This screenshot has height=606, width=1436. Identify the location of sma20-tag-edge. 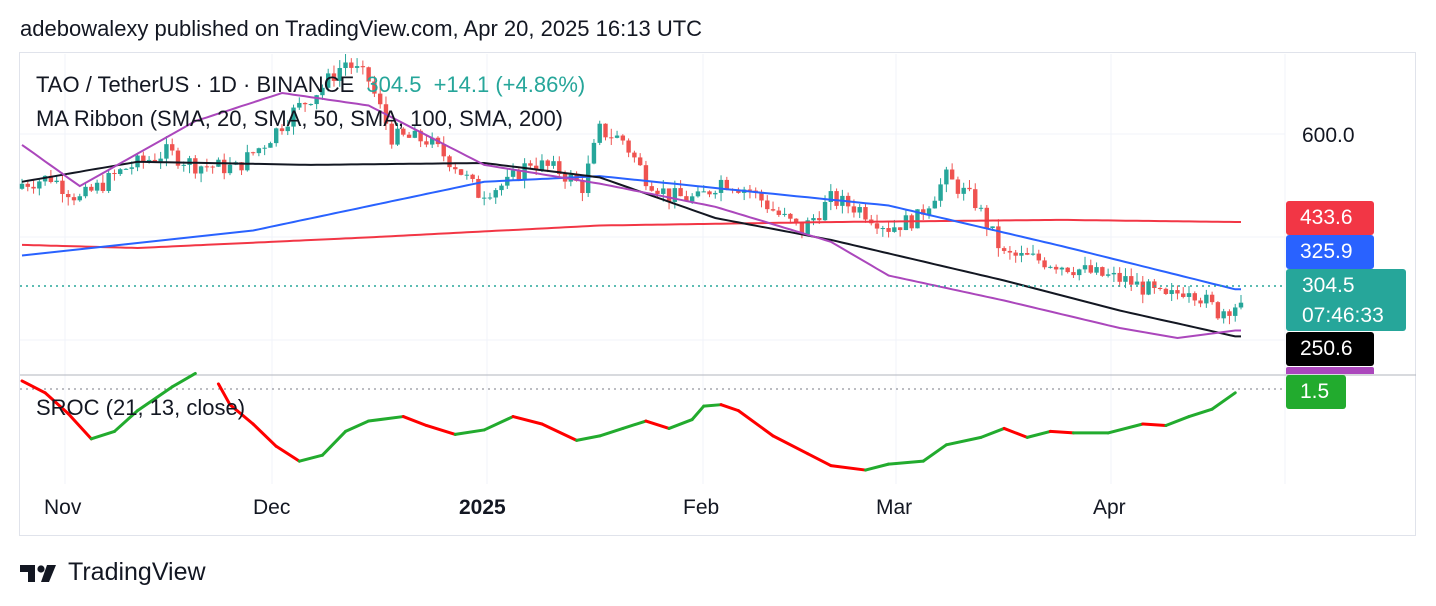
(1330, 370).